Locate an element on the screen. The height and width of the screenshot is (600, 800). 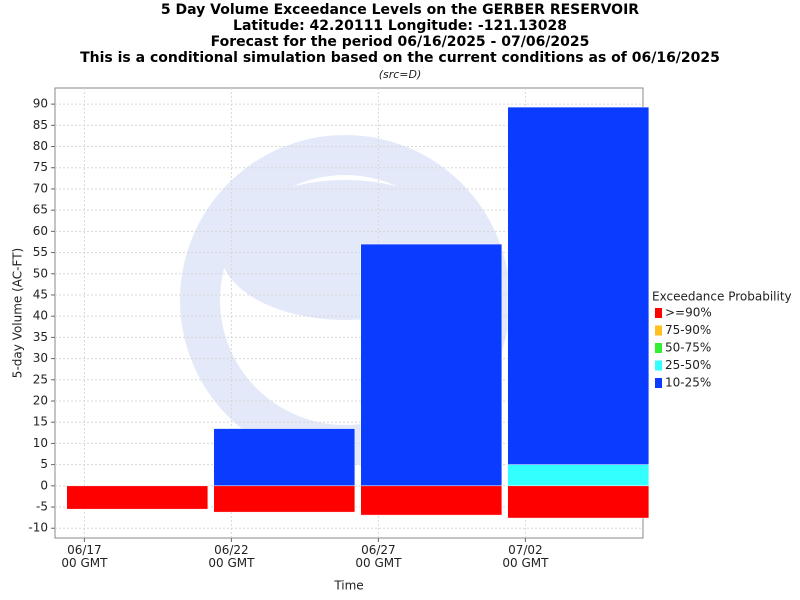
legend-title: Exceedance Probability is located at coordinates (722, 297).